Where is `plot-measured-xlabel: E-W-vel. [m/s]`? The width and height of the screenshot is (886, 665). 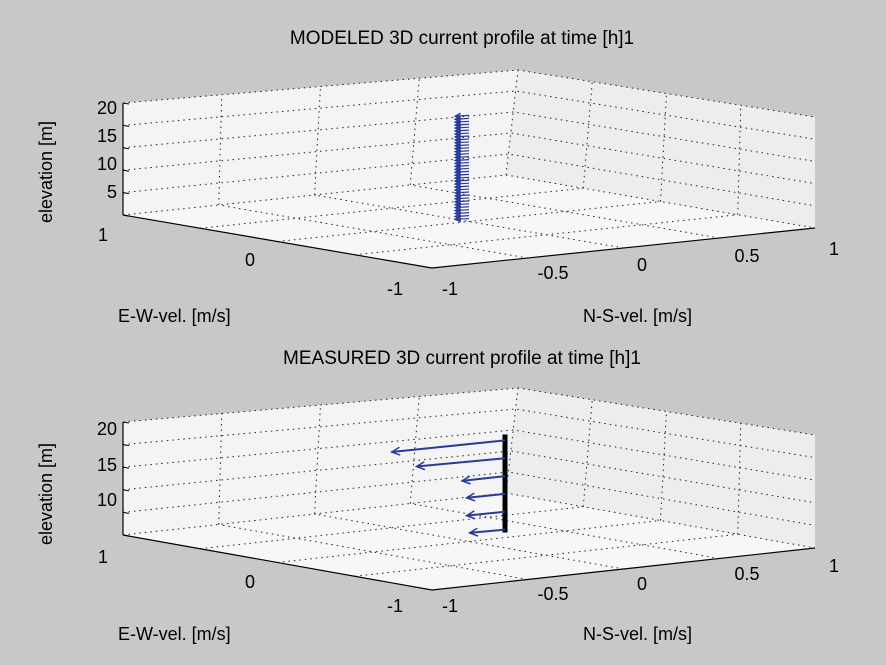
plot-measured-xlabel: E-W-vel. [m/s] is located at coordinates (174, 634).